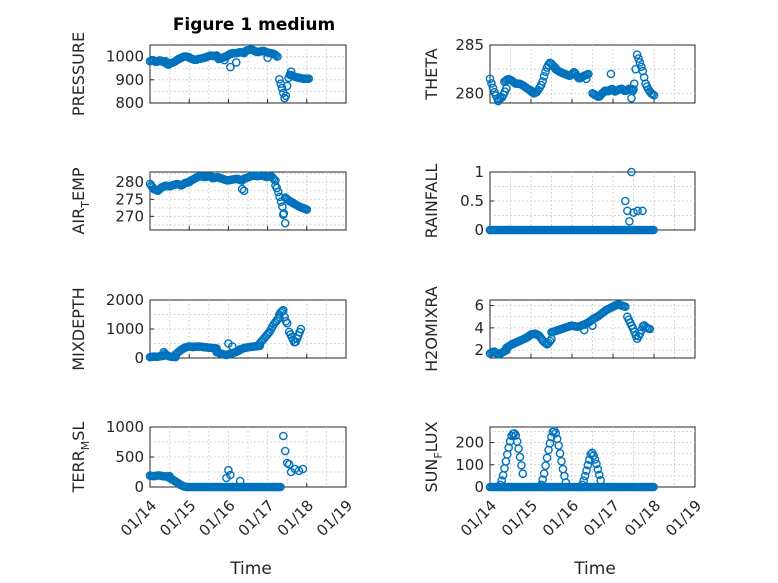  What do you see at coordinates (479, 306) in the screenshot?
I see `y-tick-label: 6` at bounding box center [479, 306].